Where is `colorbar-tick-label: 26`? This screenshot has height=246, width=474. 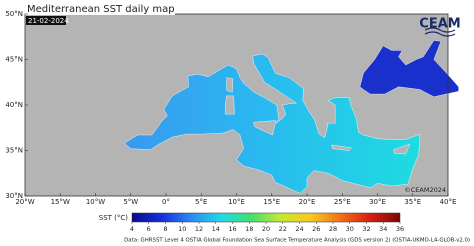
colorbar-tick-label: 26 is located at coordinates (316, 229).